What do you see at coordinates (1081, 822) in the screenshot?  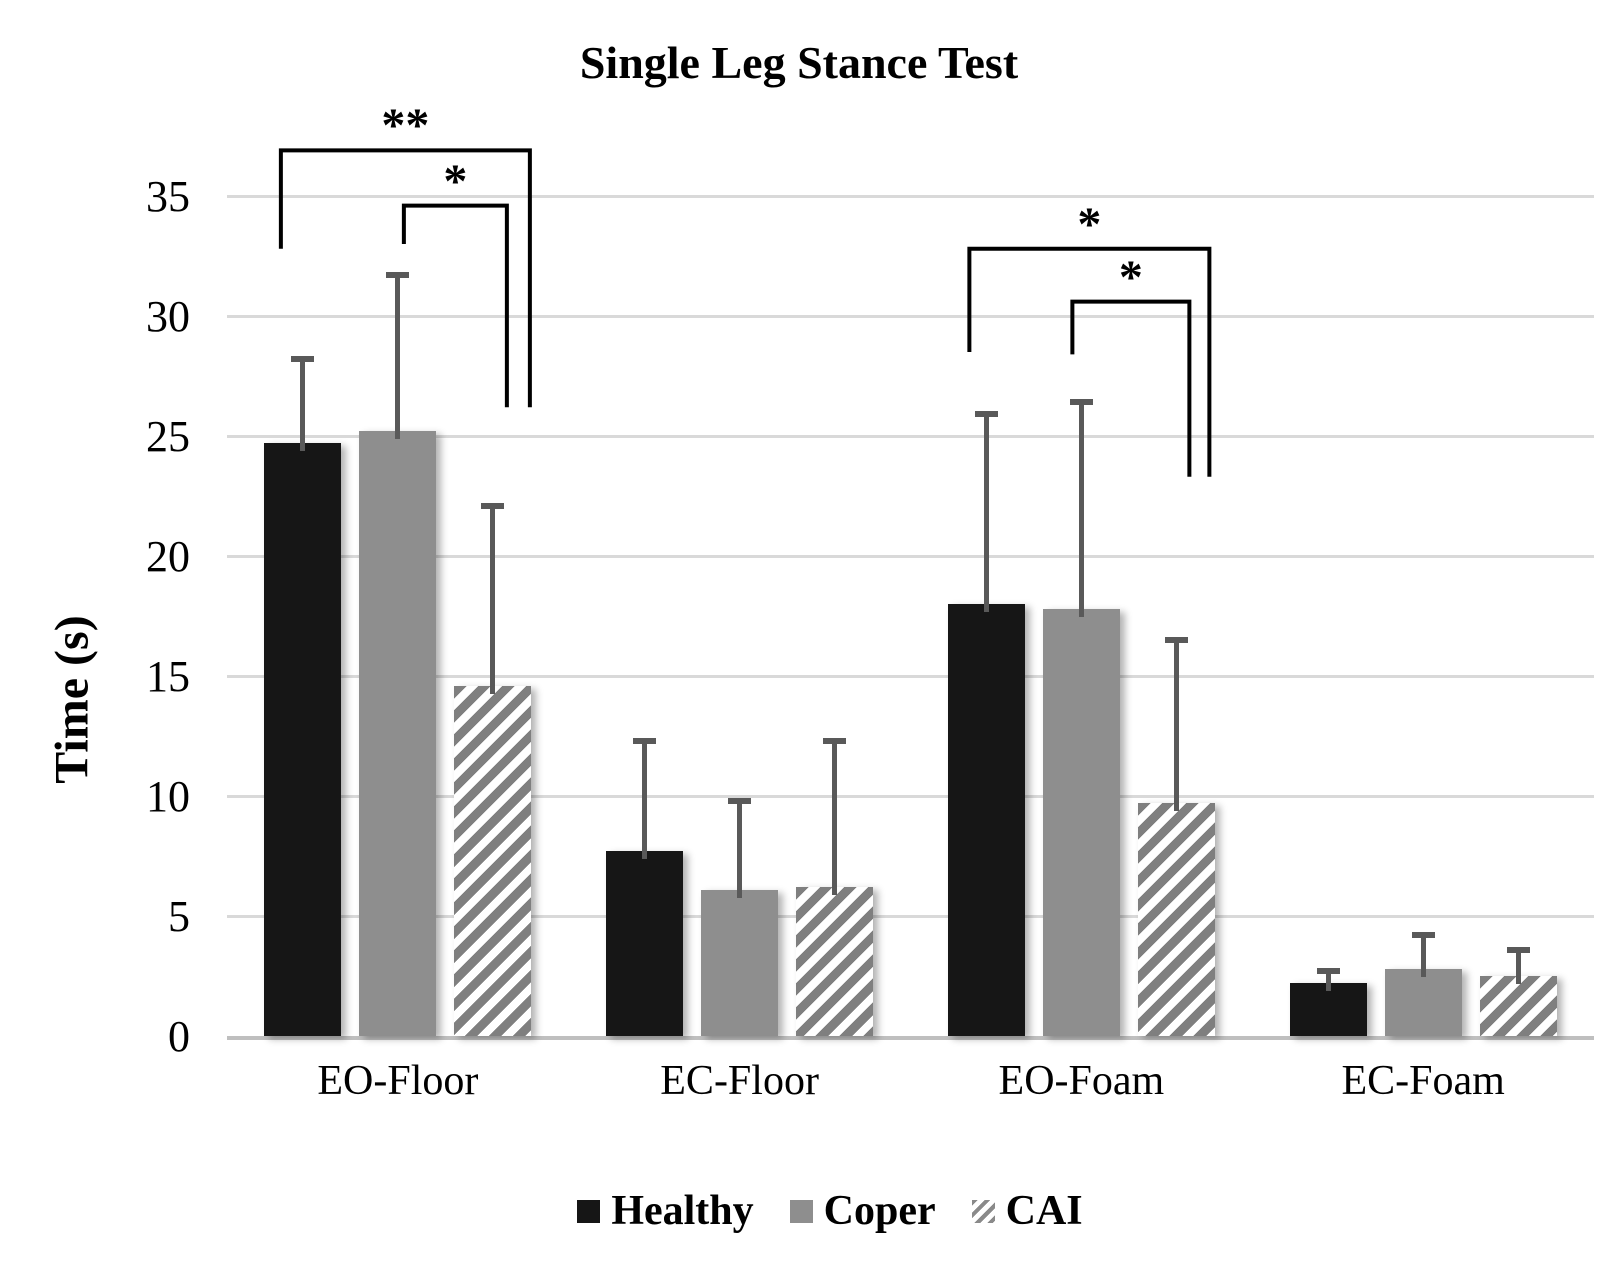 I see `bar-coper-eo-foam` at bounding box center [1081, 822].